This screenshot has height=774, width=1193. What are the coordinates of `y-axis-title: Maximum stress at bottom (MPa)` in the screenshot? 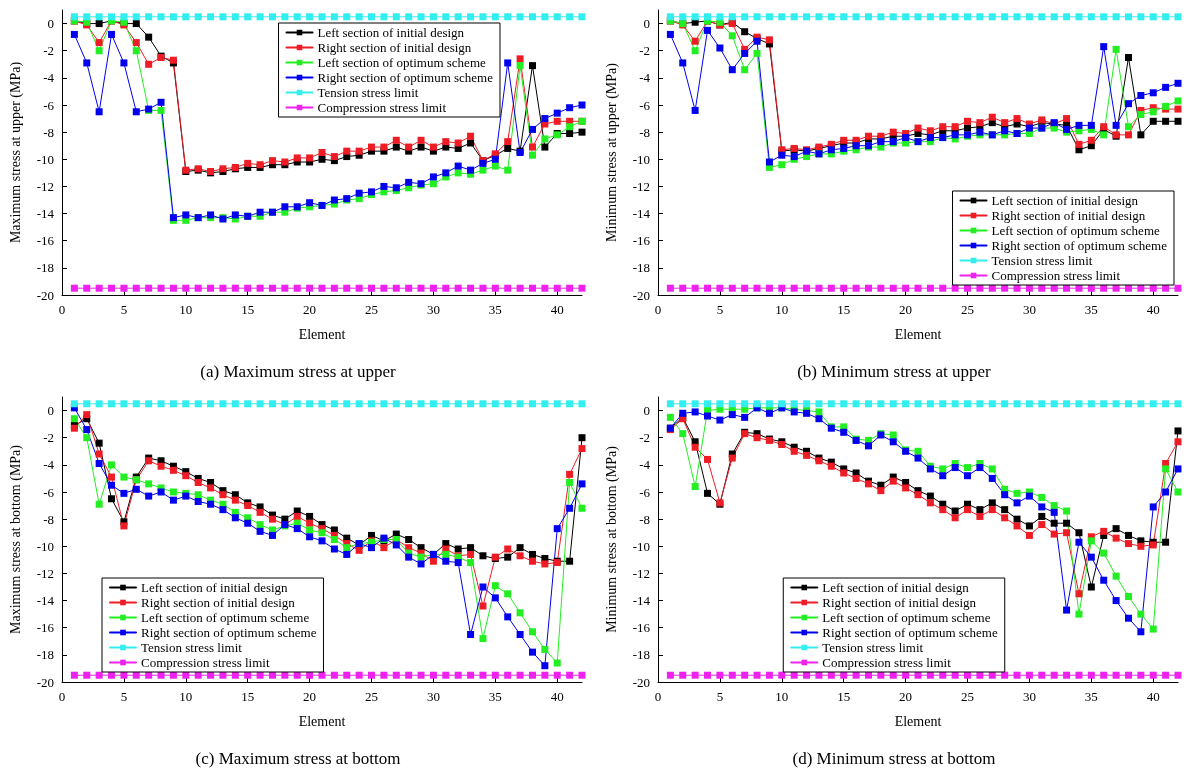 It's located at (15, 539).